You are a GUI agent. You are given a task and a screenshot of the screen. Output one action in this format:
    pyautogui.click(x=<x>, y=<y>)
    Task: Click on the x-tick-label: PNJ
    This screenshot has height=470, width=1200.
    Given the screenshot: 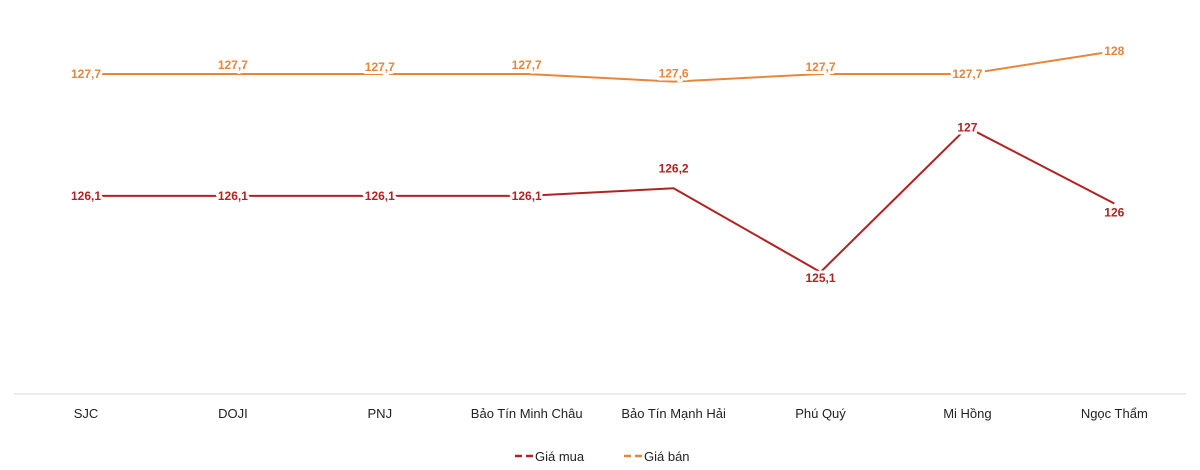 What is the action you would take?
    pyautogui.click(x=380, y=413)
    